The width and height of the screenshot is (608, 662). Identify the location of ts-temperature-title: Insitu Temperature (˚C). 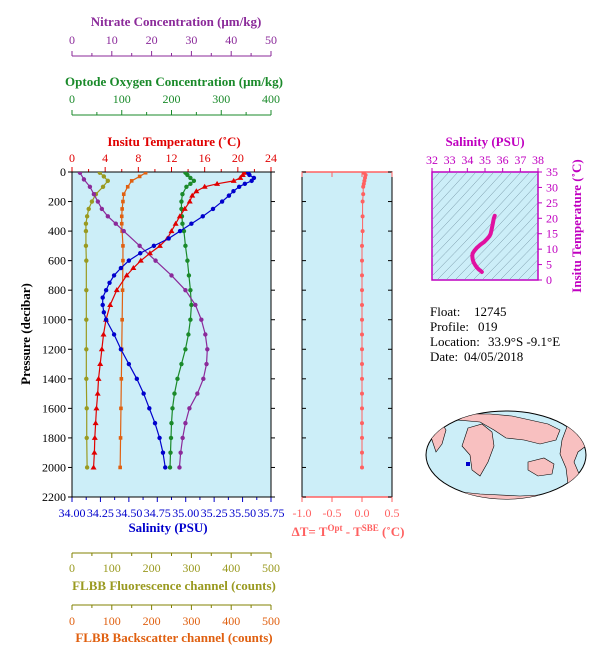
(576, 225).